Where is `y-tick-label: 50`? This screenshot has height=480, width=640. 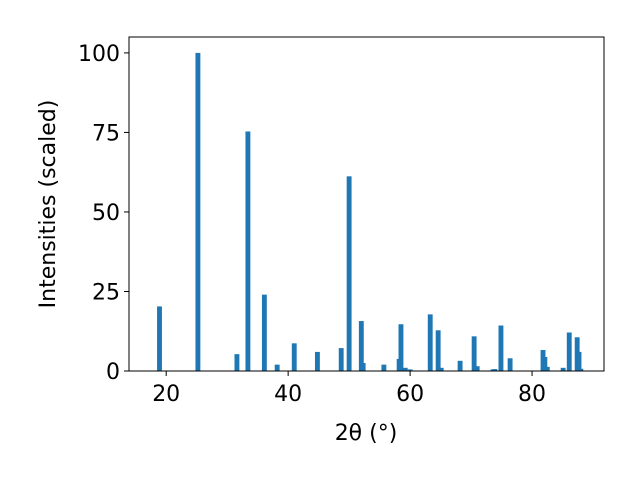
y-tick-label: 50 is located at coordinates (106, 213).